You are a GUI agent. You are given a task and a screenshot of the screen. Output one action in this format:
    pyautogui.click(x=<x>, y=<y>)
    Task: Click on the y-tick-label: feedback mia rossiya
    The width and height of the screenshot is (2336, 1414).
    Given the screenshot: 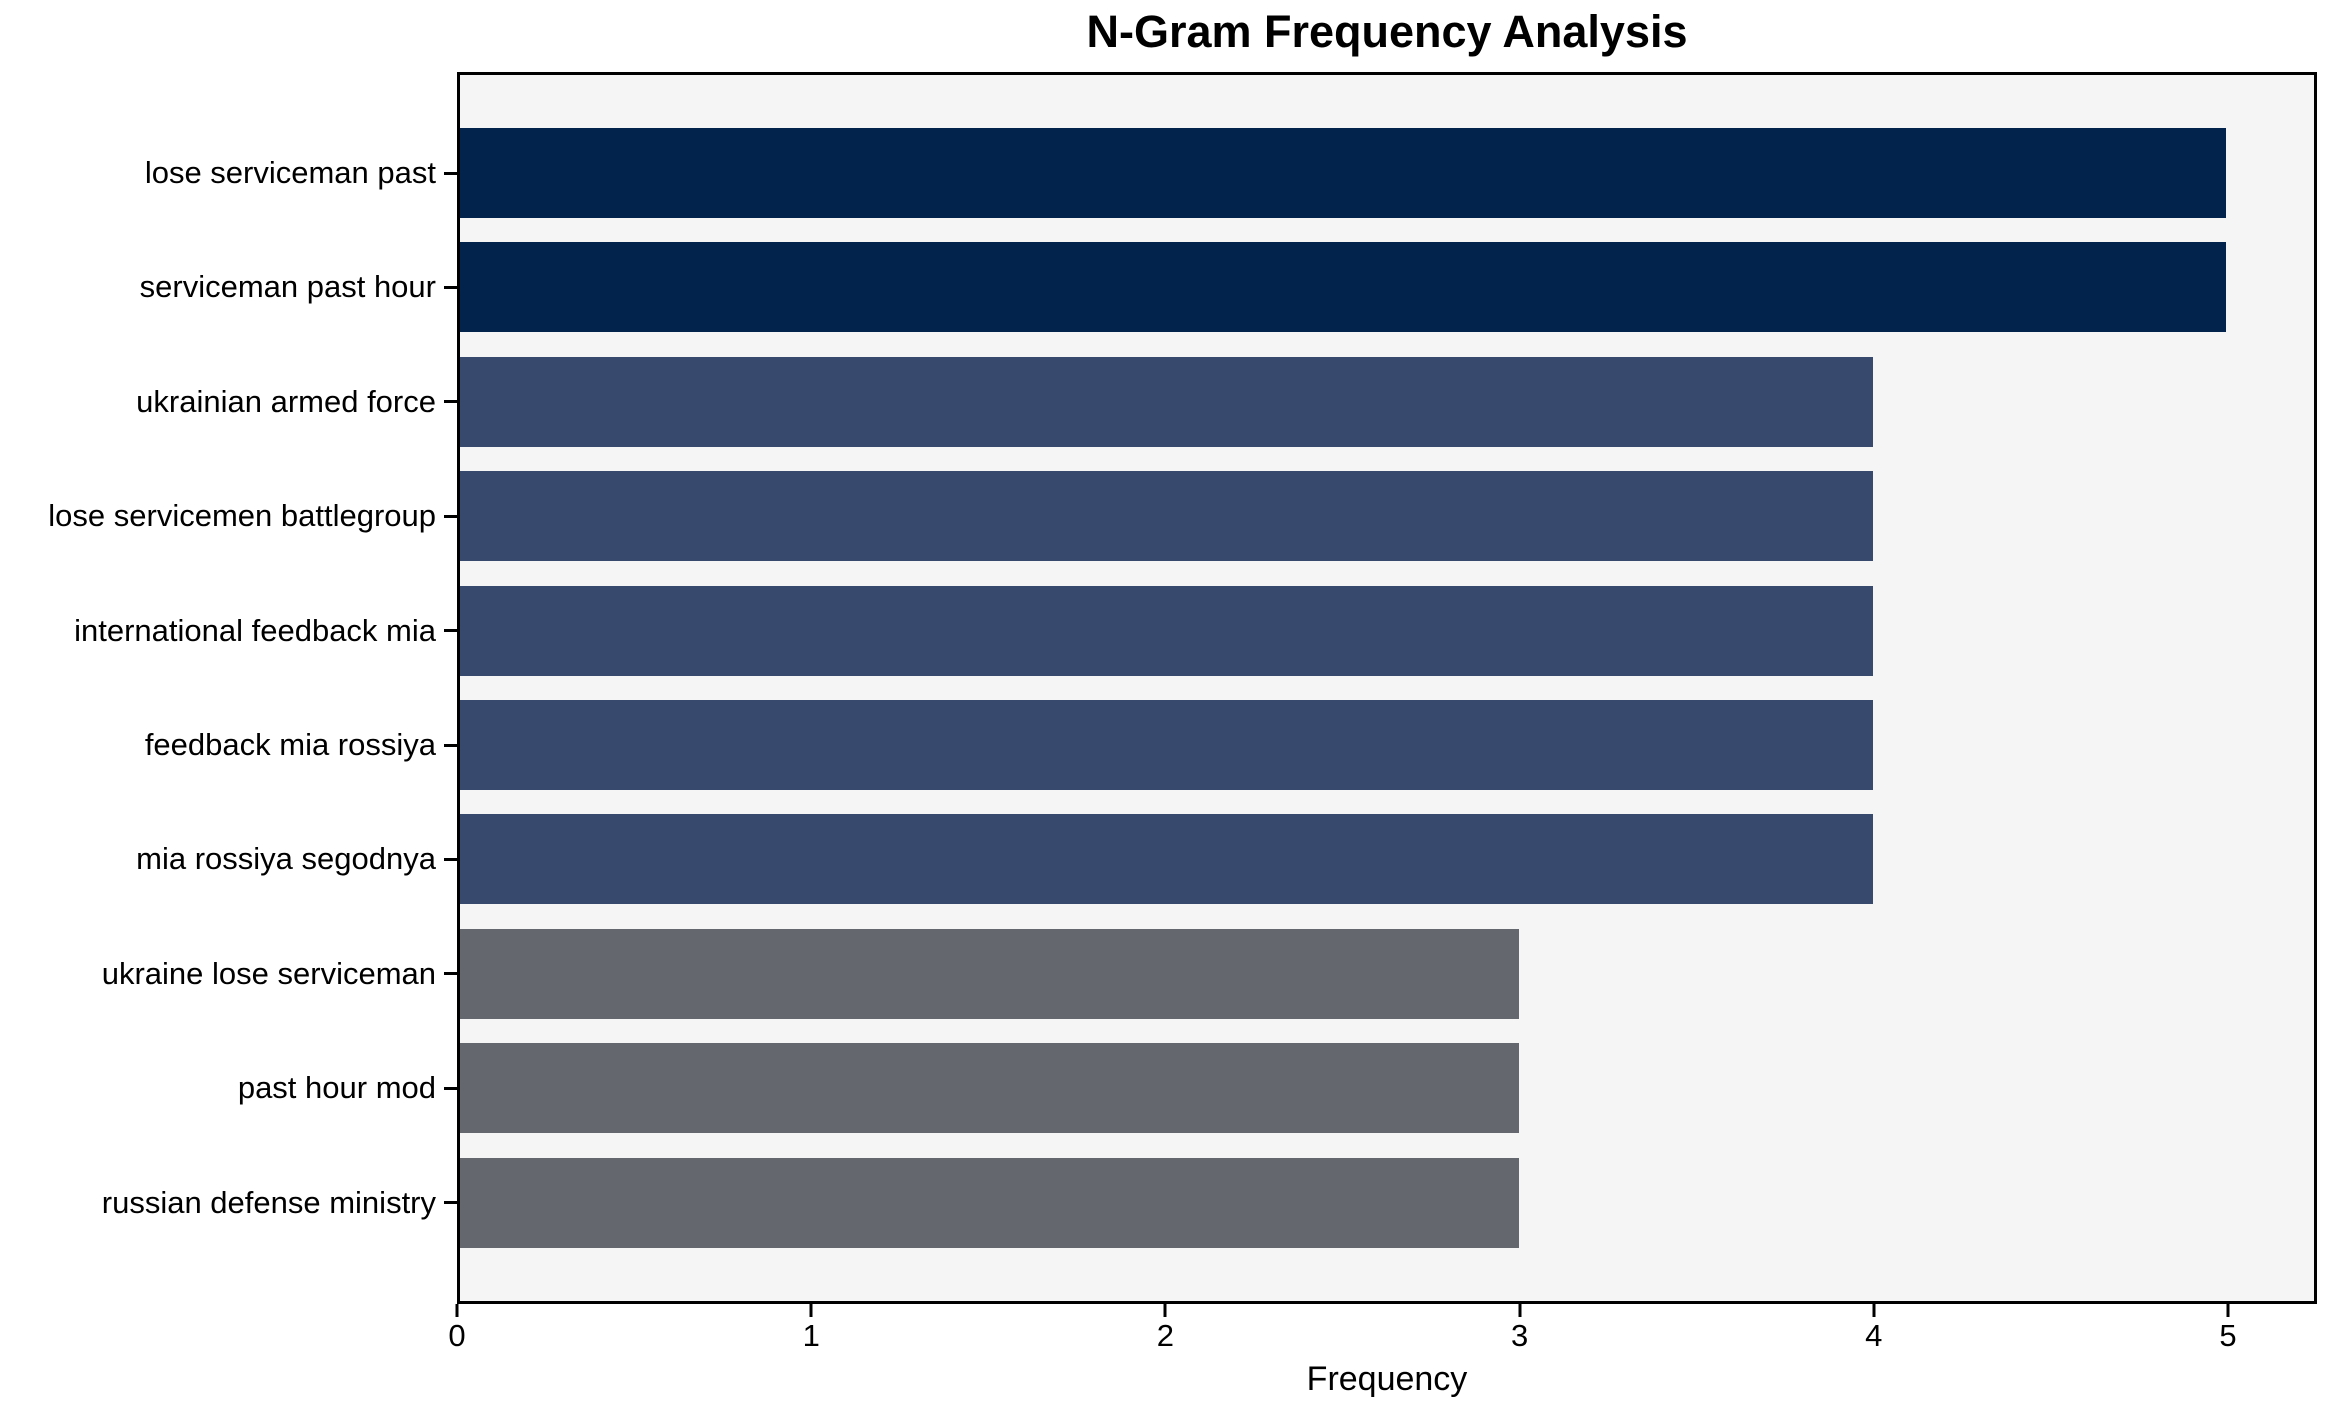 What is the action you would take?
    pyautogui.click(x=290, y=744)
    